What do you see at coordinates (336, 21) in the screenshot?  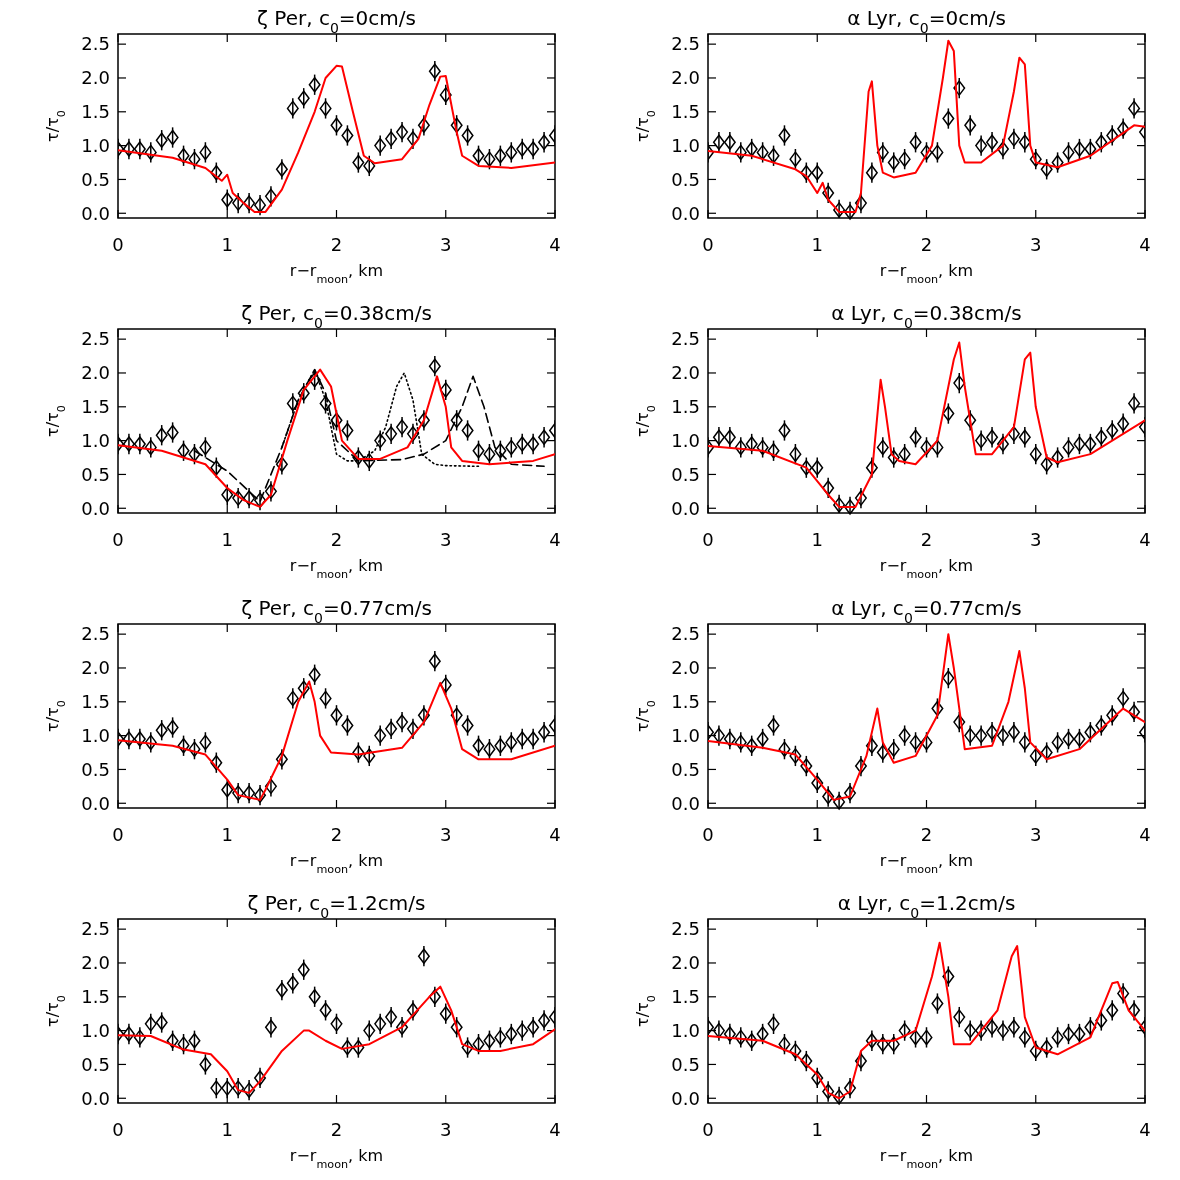 I see `chart-title: ζ Per, c$_{0}$=0cm/s` at bounding box center [336, 21].